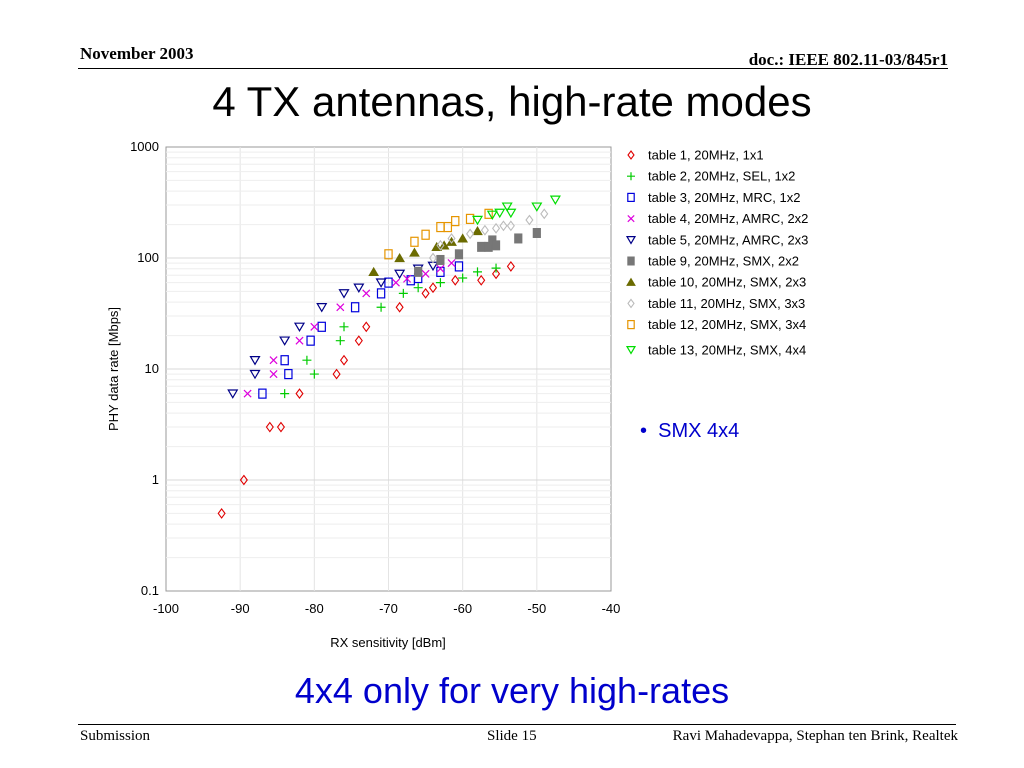  Describe the element at coordinates (155, 479) in the screenshot. I see `y-tick-label: 1` at that location.